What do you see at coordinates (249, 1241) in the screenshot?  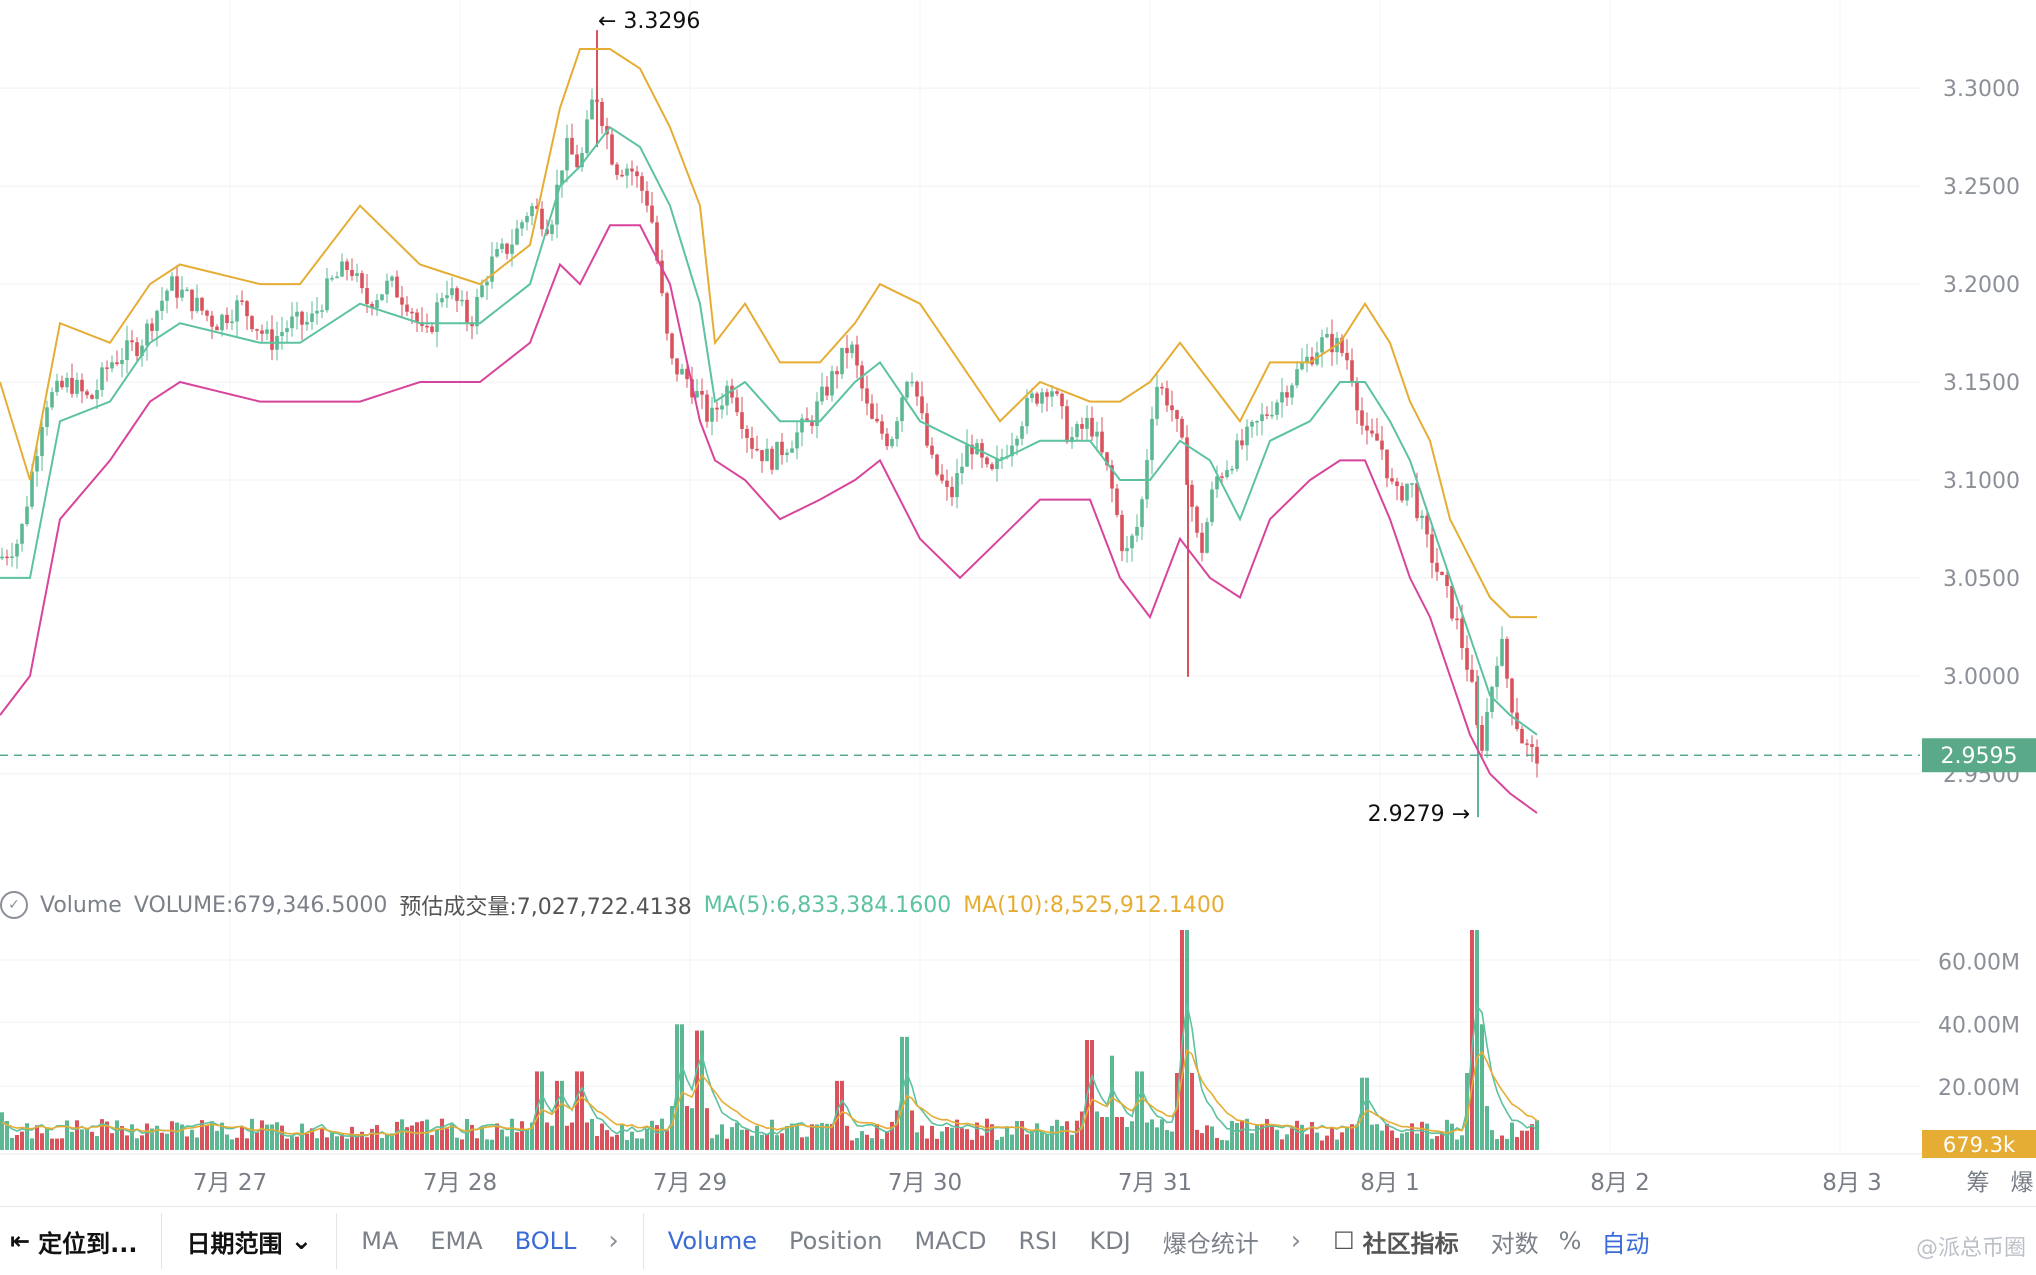 I see `date-range-button: 日期范围 ⌄` at bounding box center [249, 1241].